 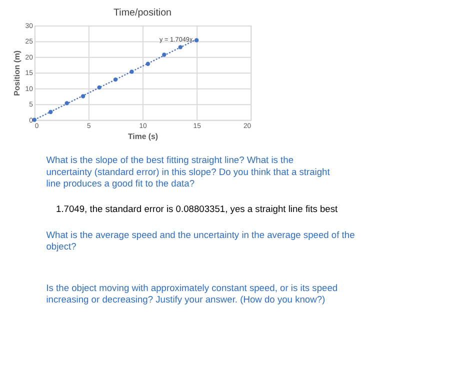 I want to click on chart-title: Time/position, so click(x=143, y=13).